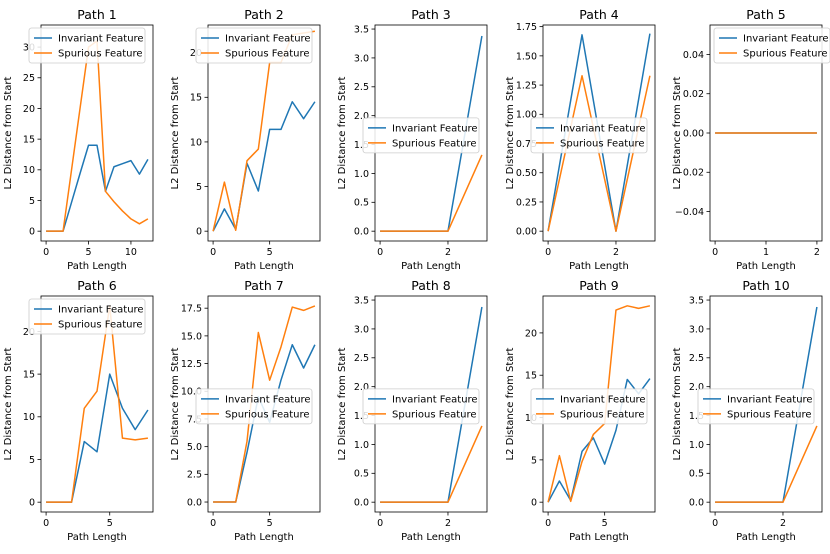 The width and height of the screenshot is (830, 554). What do you see at coordinates (96, 285) in the screenshot?
I see `subplot-title: Path 6` at bounding box center [96, 285].